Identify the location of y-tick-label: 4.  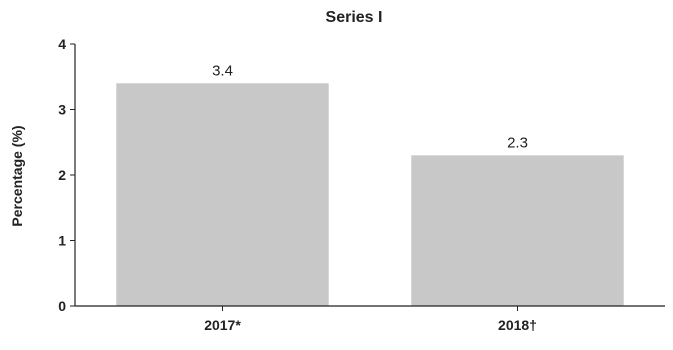
(62, 44).